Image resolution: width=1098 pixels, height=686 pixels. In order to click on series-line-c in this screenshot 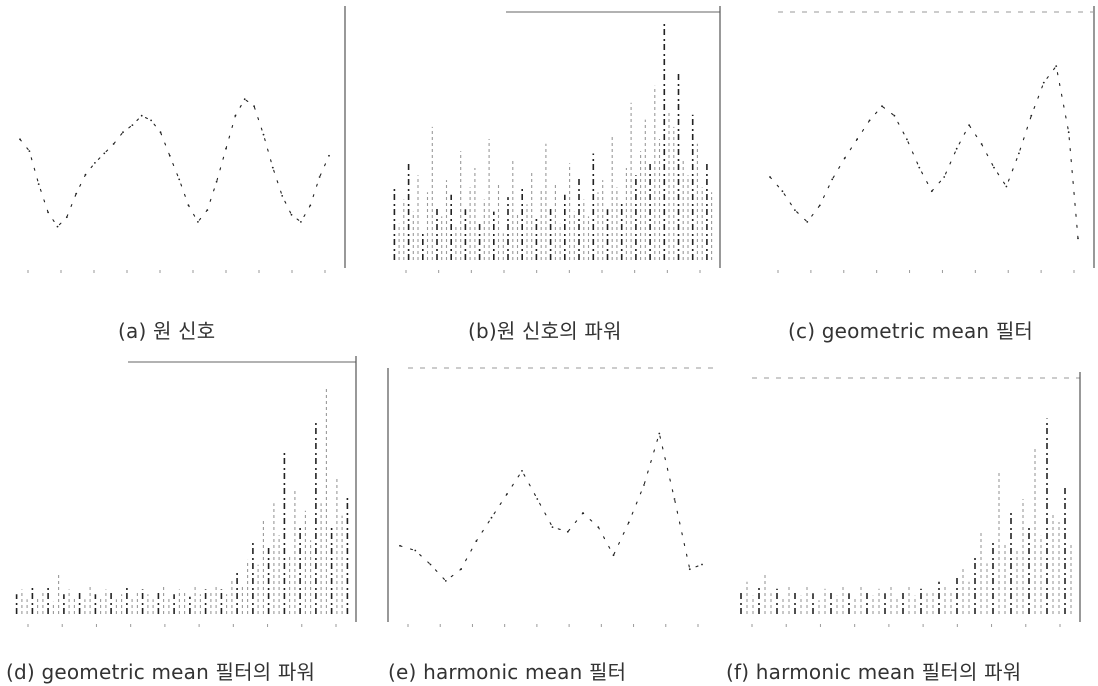, I will do `click(924, 151)`.